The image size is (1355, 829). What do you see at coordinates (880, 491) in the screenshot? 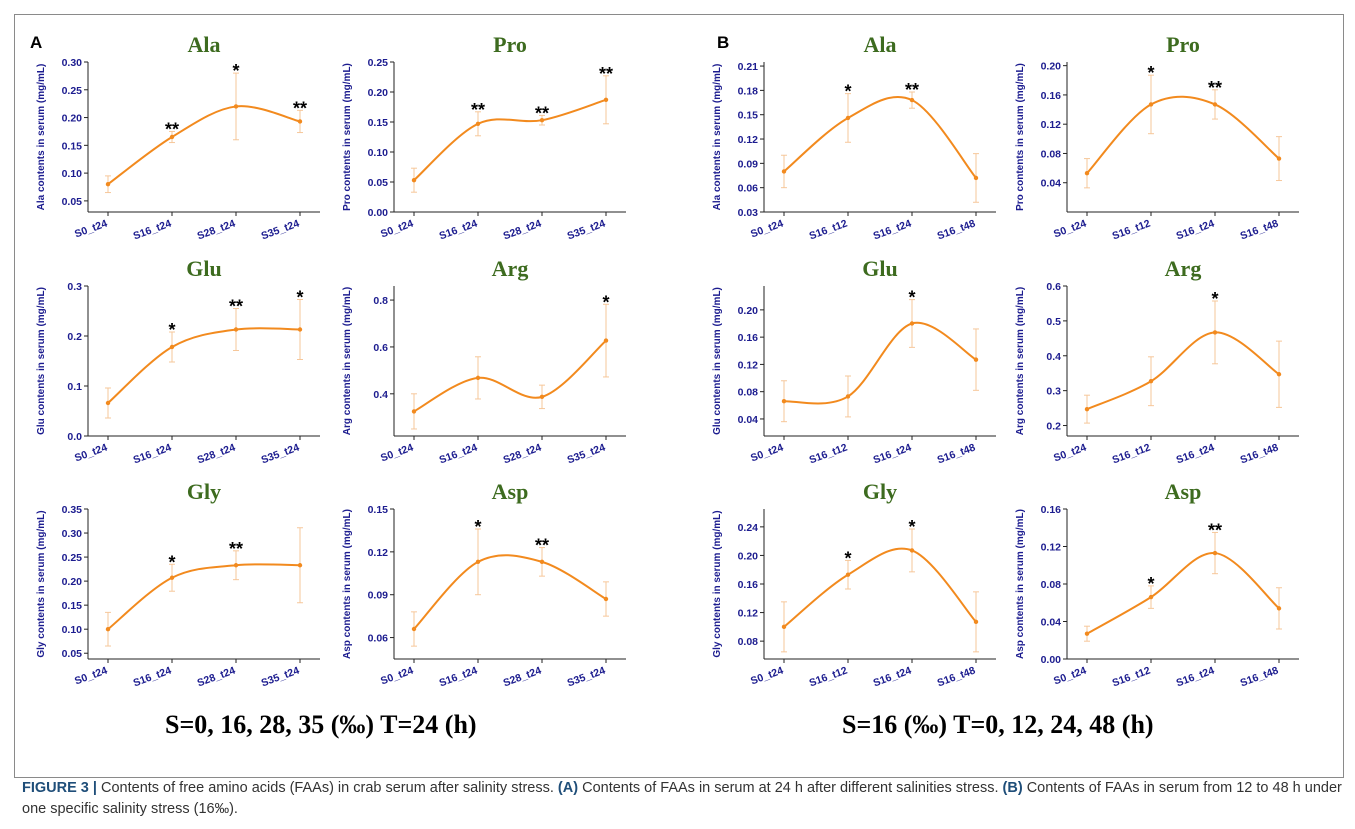
I see `chart-title: Gly` at bounding box center [880, 491].